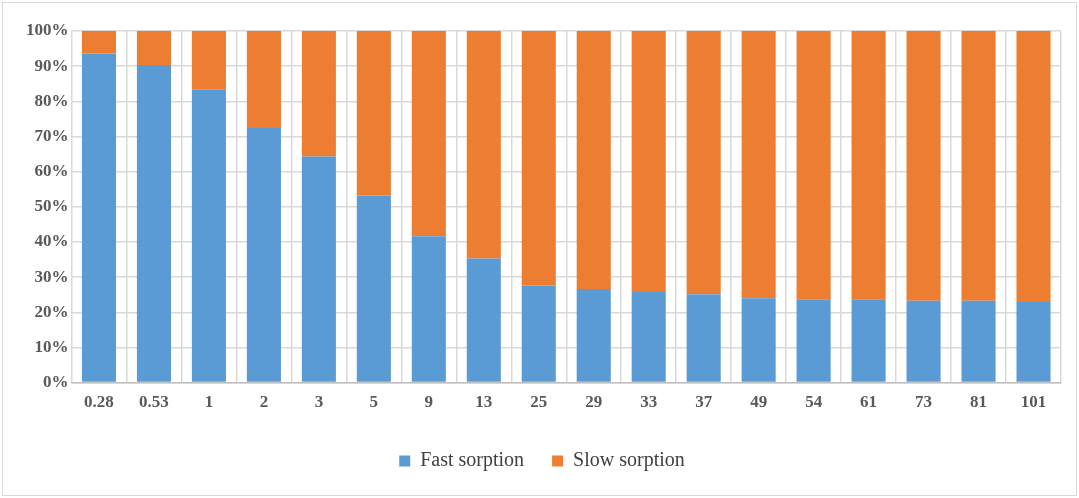  Describe the element at coordinates (869, 402) in the screenshot. I see `x-tick-label: 61` at that location.